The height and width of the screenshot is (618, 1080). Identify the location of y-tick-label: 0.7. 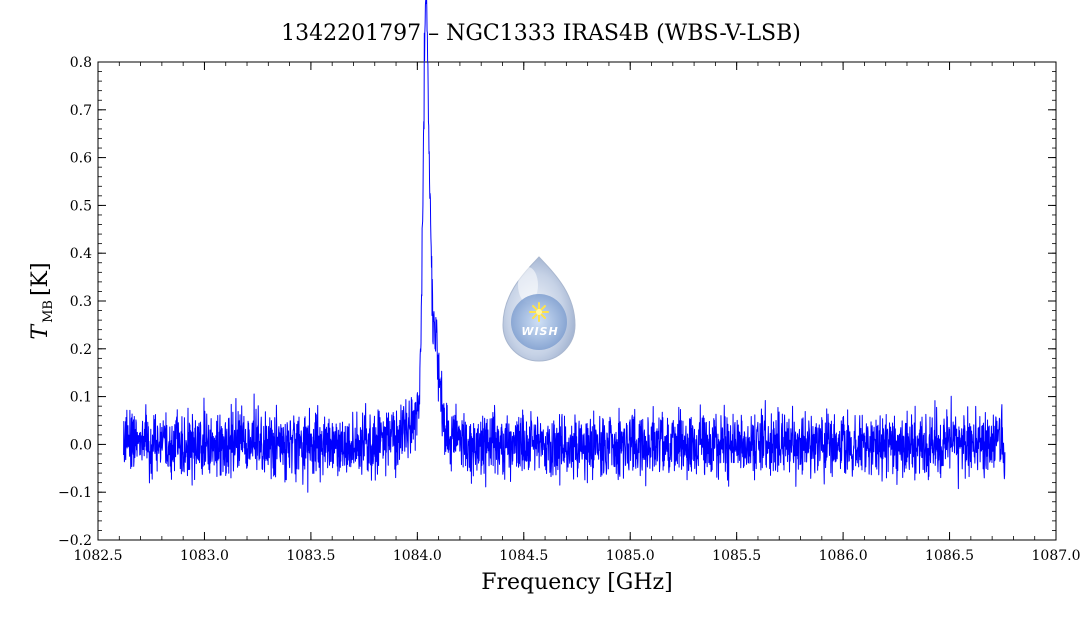
(81, 111).